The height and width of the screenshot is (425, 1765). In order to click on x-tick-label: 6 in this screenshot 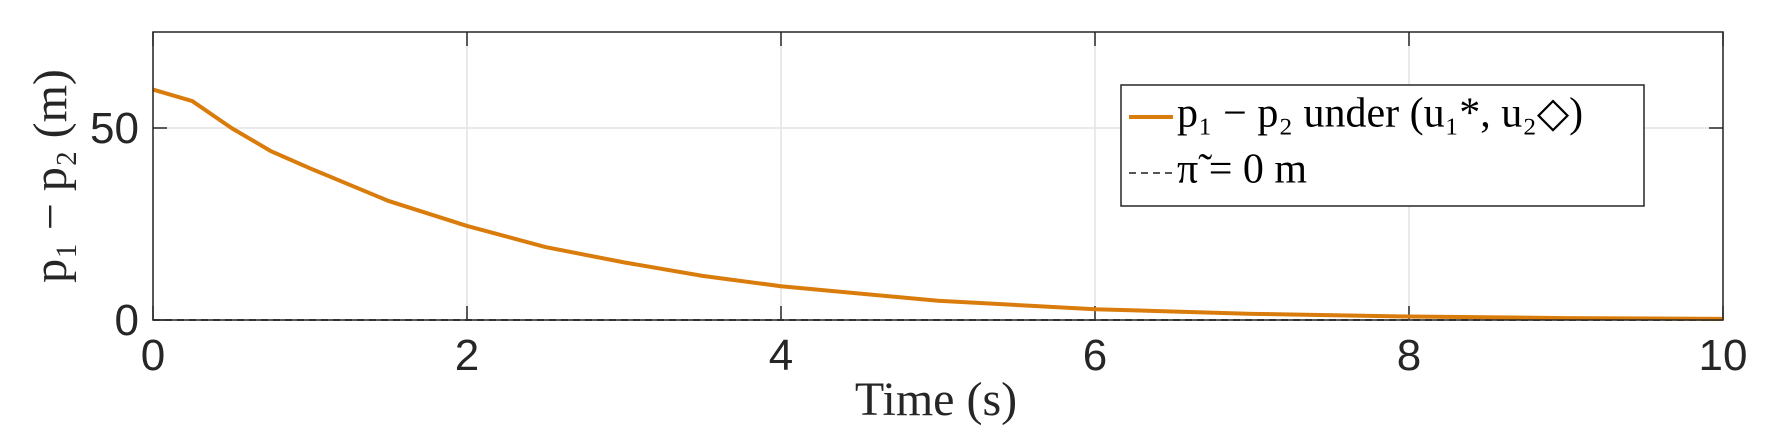, I will do `click(1095, 355)`.